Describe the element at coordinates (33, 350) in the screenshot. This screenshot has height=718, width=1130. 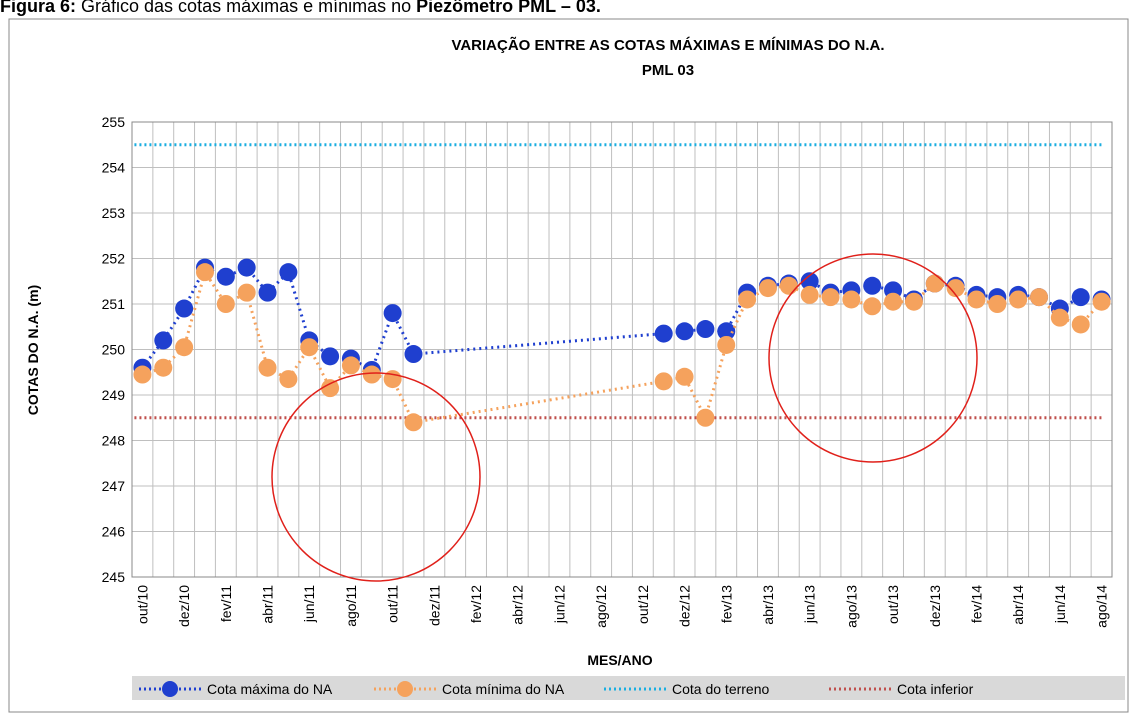
I see `y-axis-label: COTAS DO N.A. (m)` at that location.